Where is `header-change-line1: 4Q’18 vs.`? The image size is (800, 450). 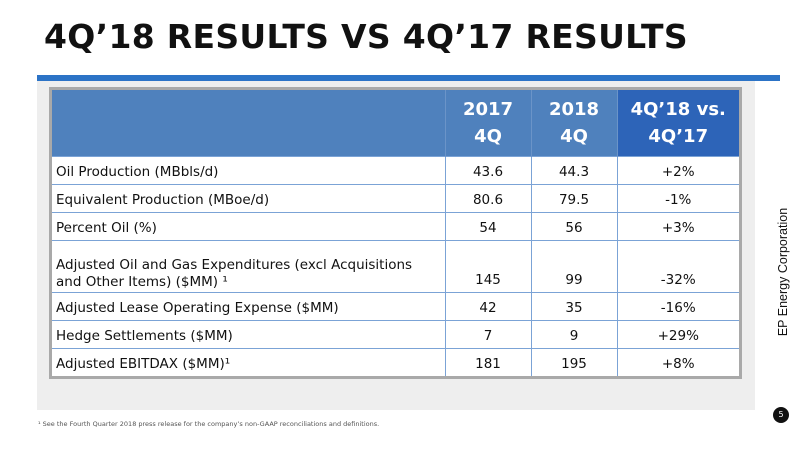
header-change-line1: 4Q’18 vs. is located at coordinates (678, 109).